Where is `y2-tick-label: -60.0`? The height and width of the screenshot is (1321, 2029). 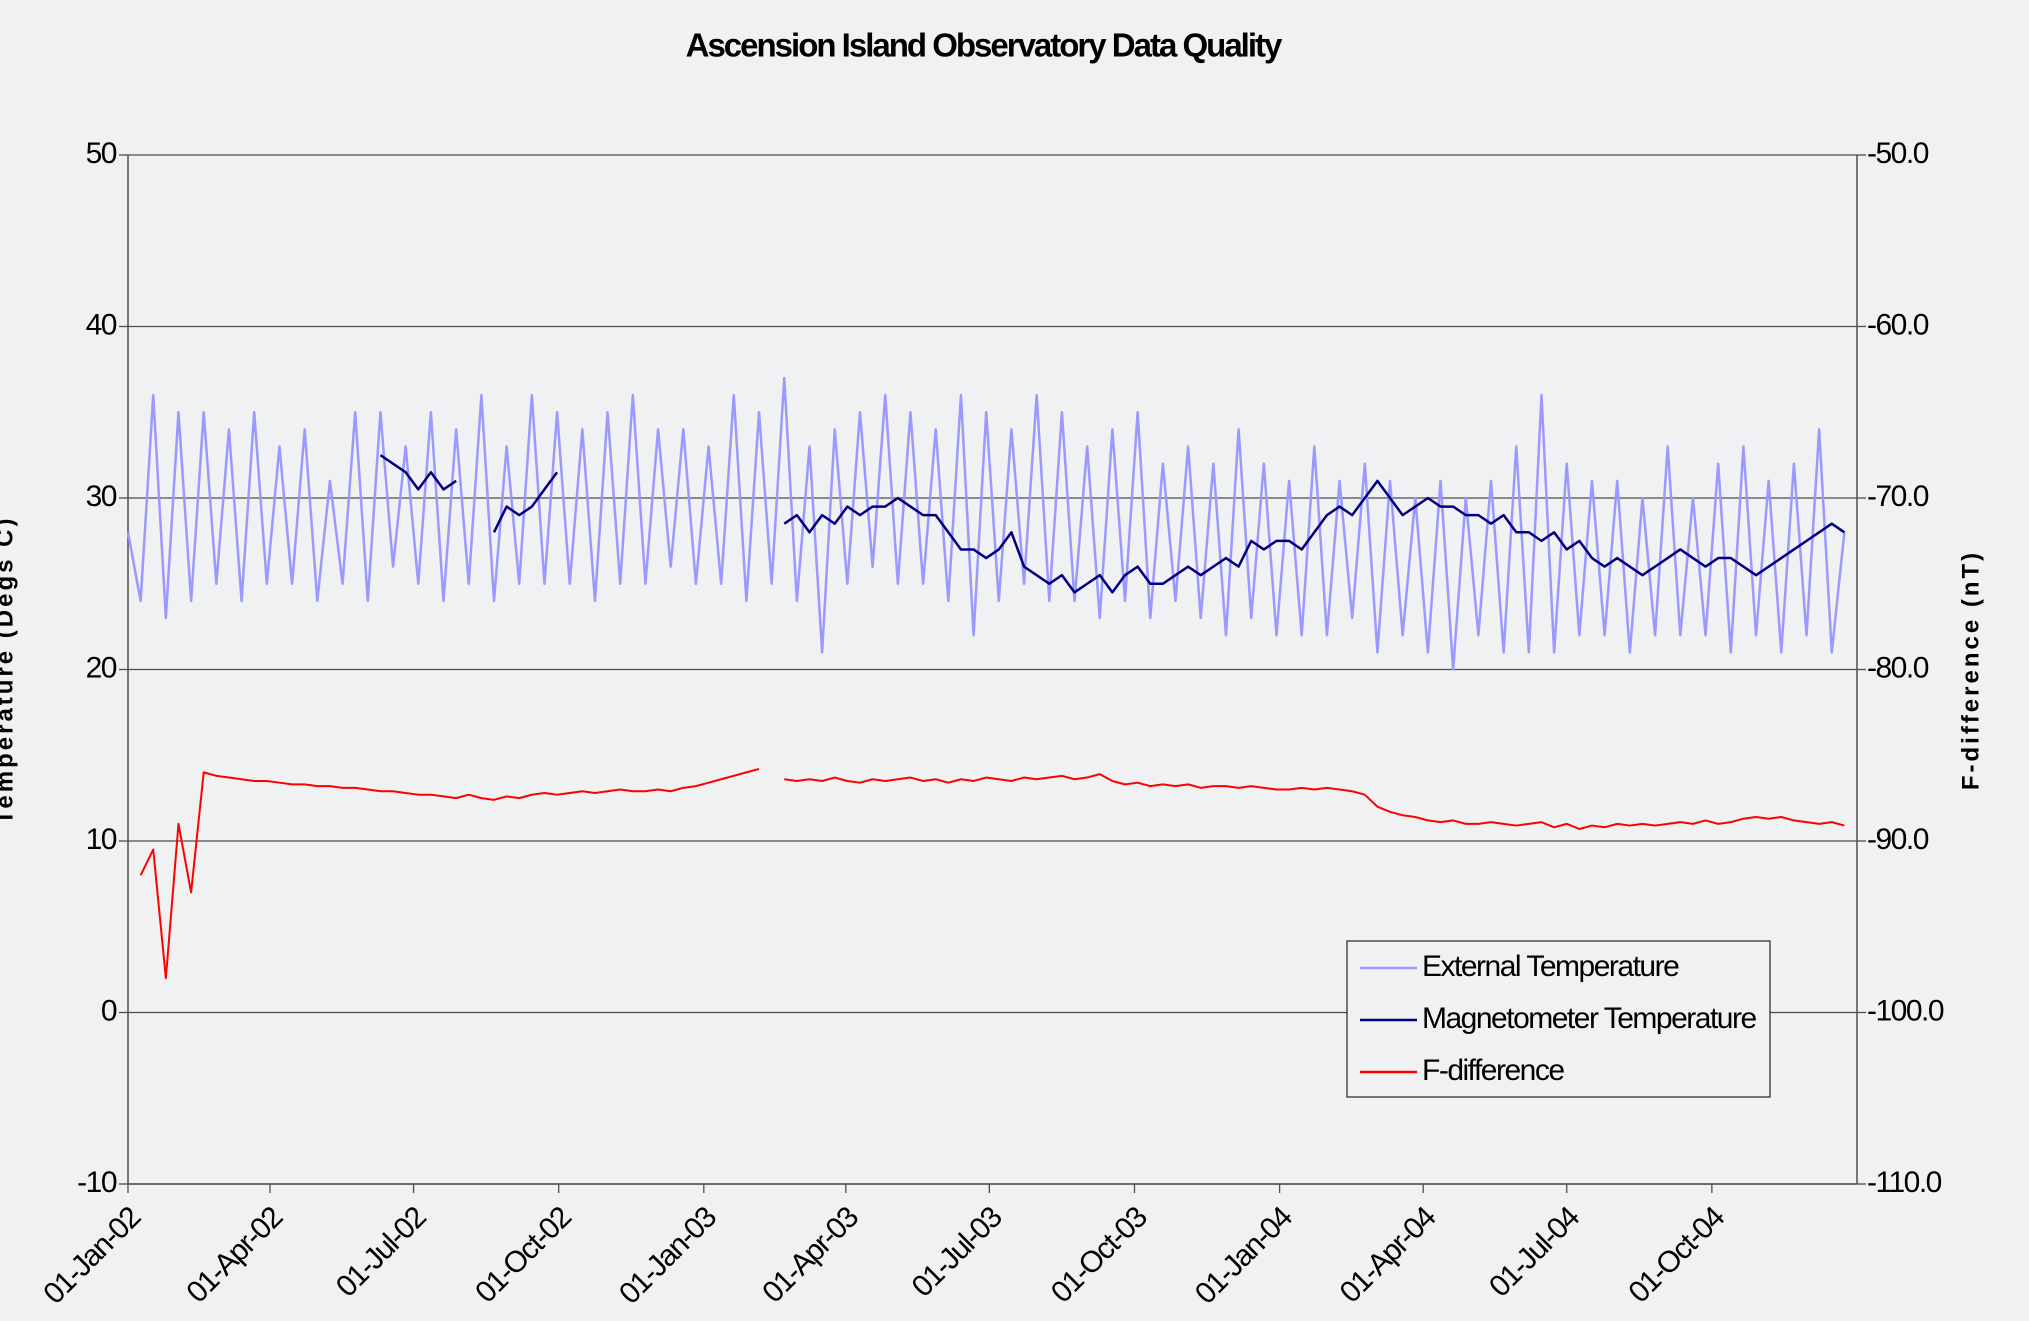
y2-tick-label: -60.0 is located at coordinates (1898, 324).